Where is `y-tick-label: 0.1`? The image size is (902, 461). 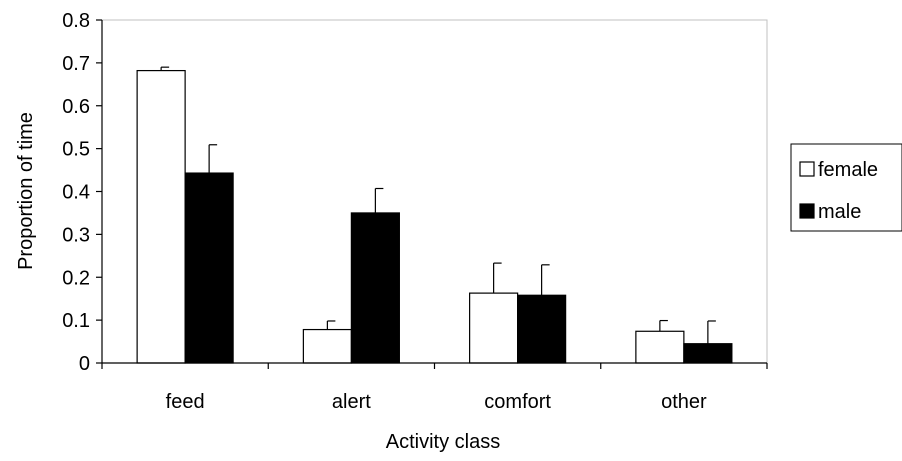
y-tick-label: 0.1 is located at coordinates (76, 321).